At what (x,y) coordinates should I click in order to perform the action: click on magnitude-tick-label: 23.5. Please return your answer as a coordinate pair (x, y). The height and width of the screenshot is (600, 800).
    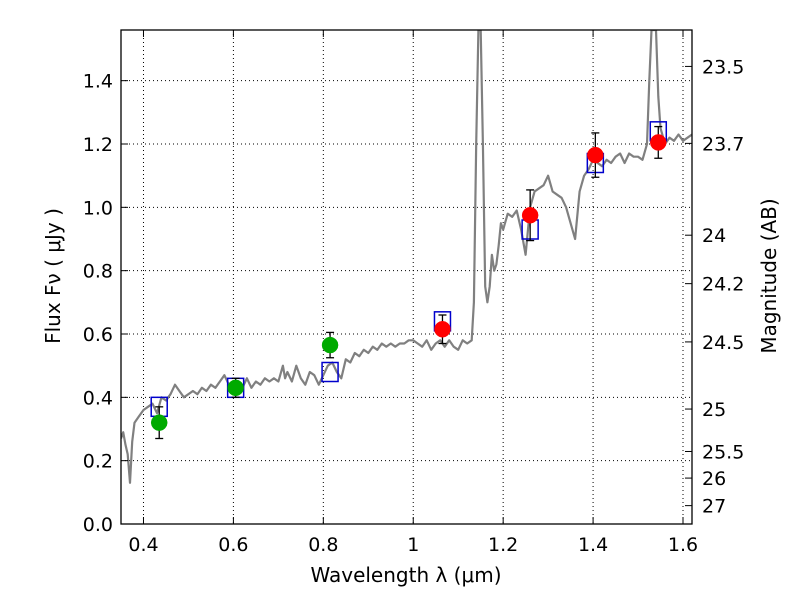
    Looking at the image, I should click on (723, 67).